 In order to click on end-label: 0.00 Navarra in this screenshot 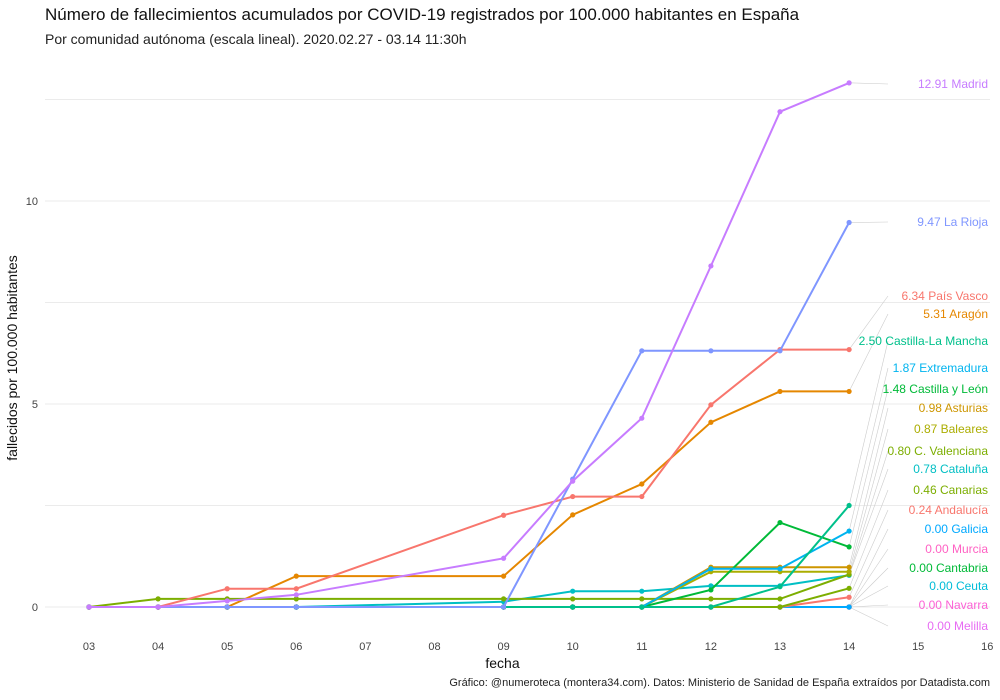, I will do `click(954, 605)`.